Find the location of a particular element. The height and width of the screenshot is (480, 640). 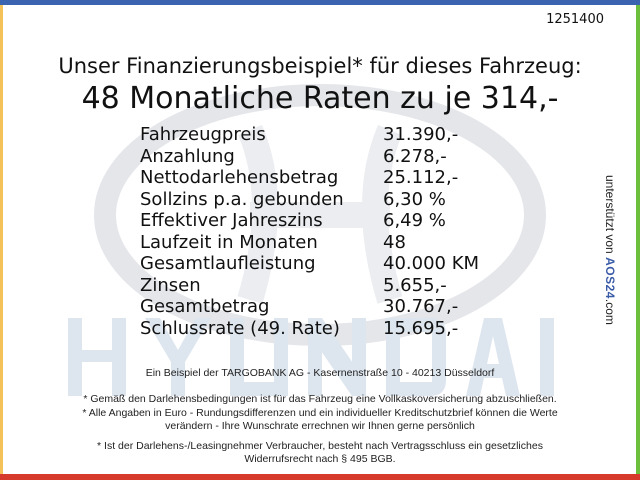

row-label: Gesamtlaufleistung is located at coordinates (228, 263).